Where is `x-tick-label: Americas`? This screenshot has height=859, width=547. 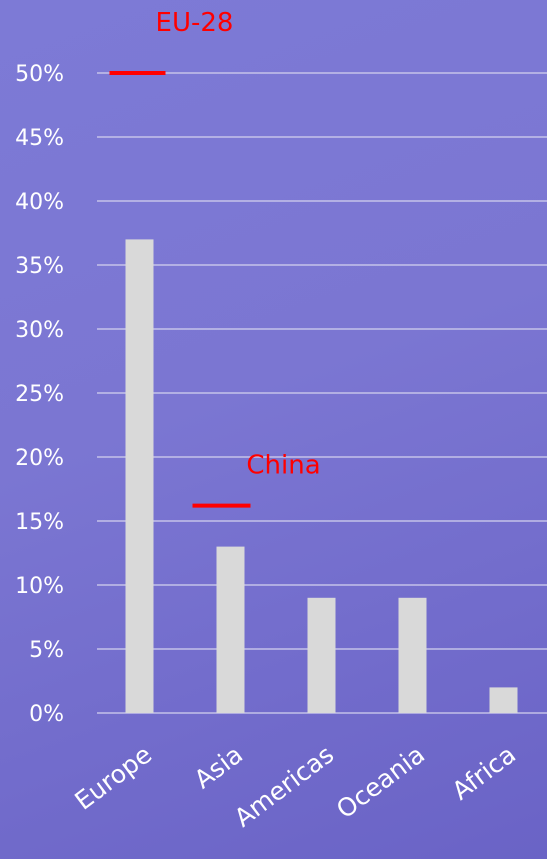
x-tick-label: Americas is located at coordinates (284, 786).